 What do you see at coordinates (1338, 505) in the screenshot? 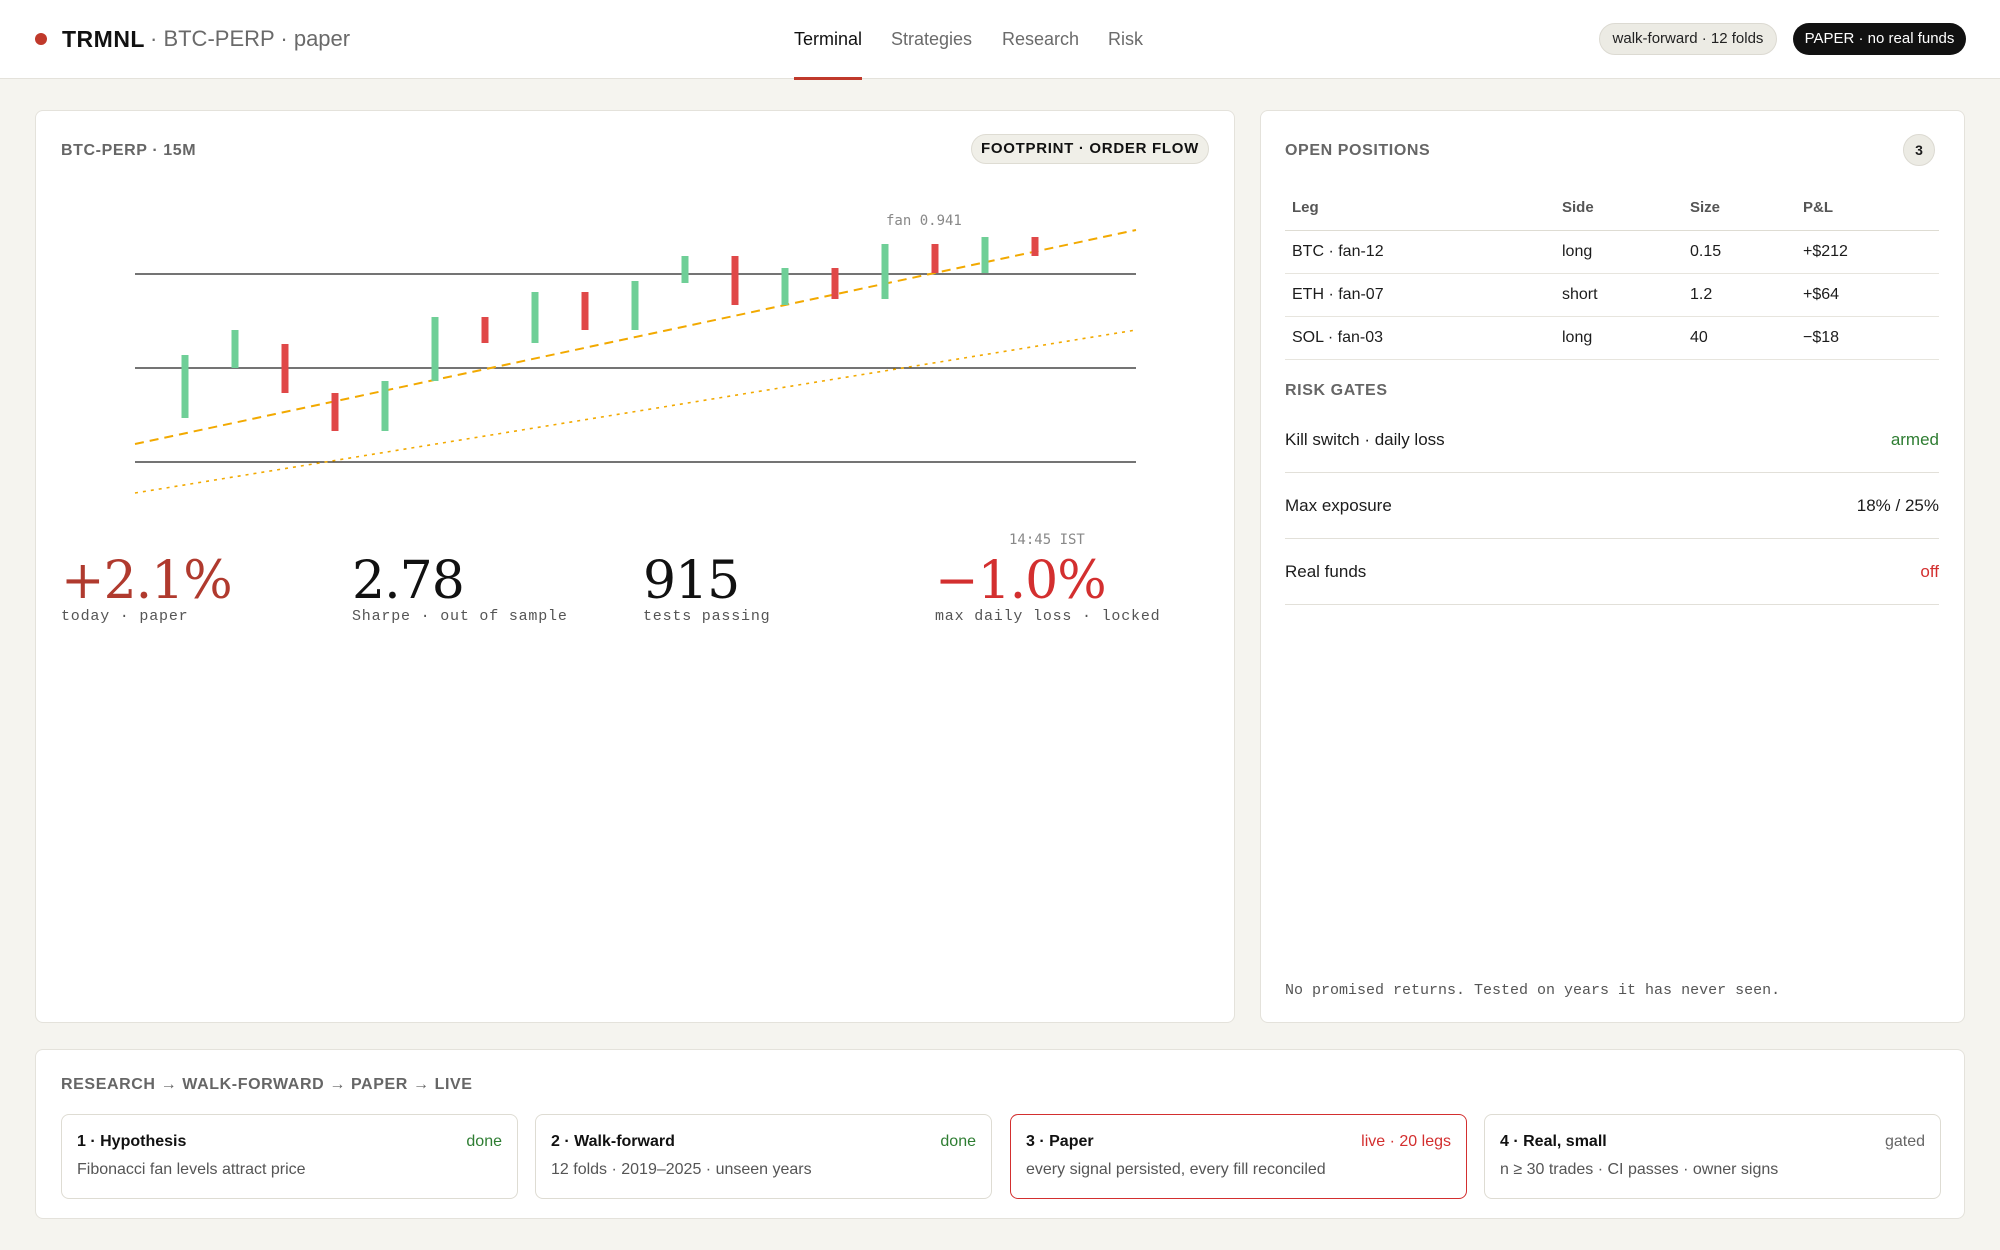
I see `gate-label: Max exposure` at bounding box center [1338, 505].